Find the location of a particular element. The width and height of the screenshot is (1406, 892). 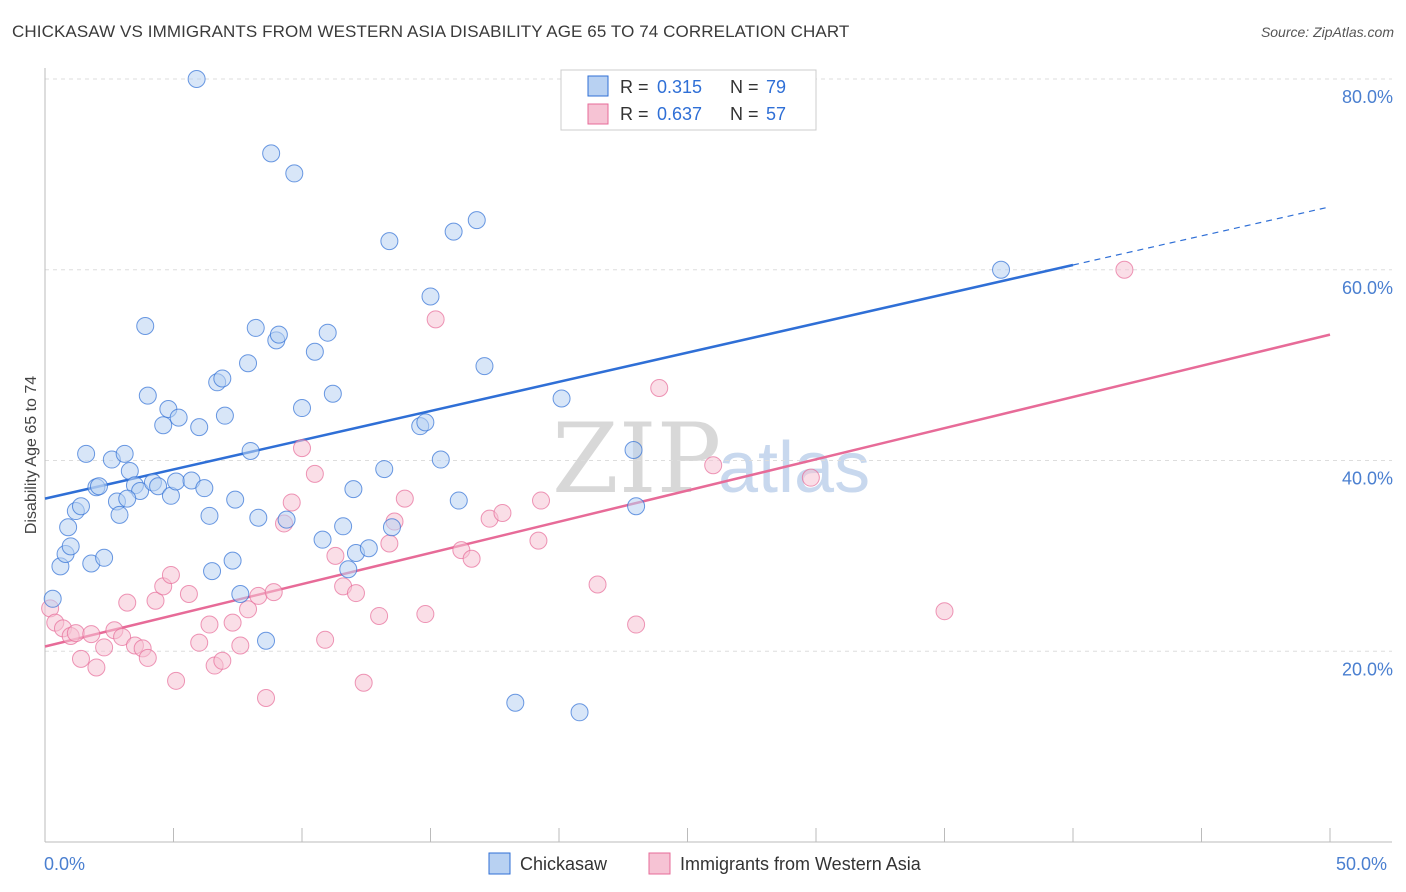

trend-line-chickasaw-extension is located at coordinates (1201, 236).